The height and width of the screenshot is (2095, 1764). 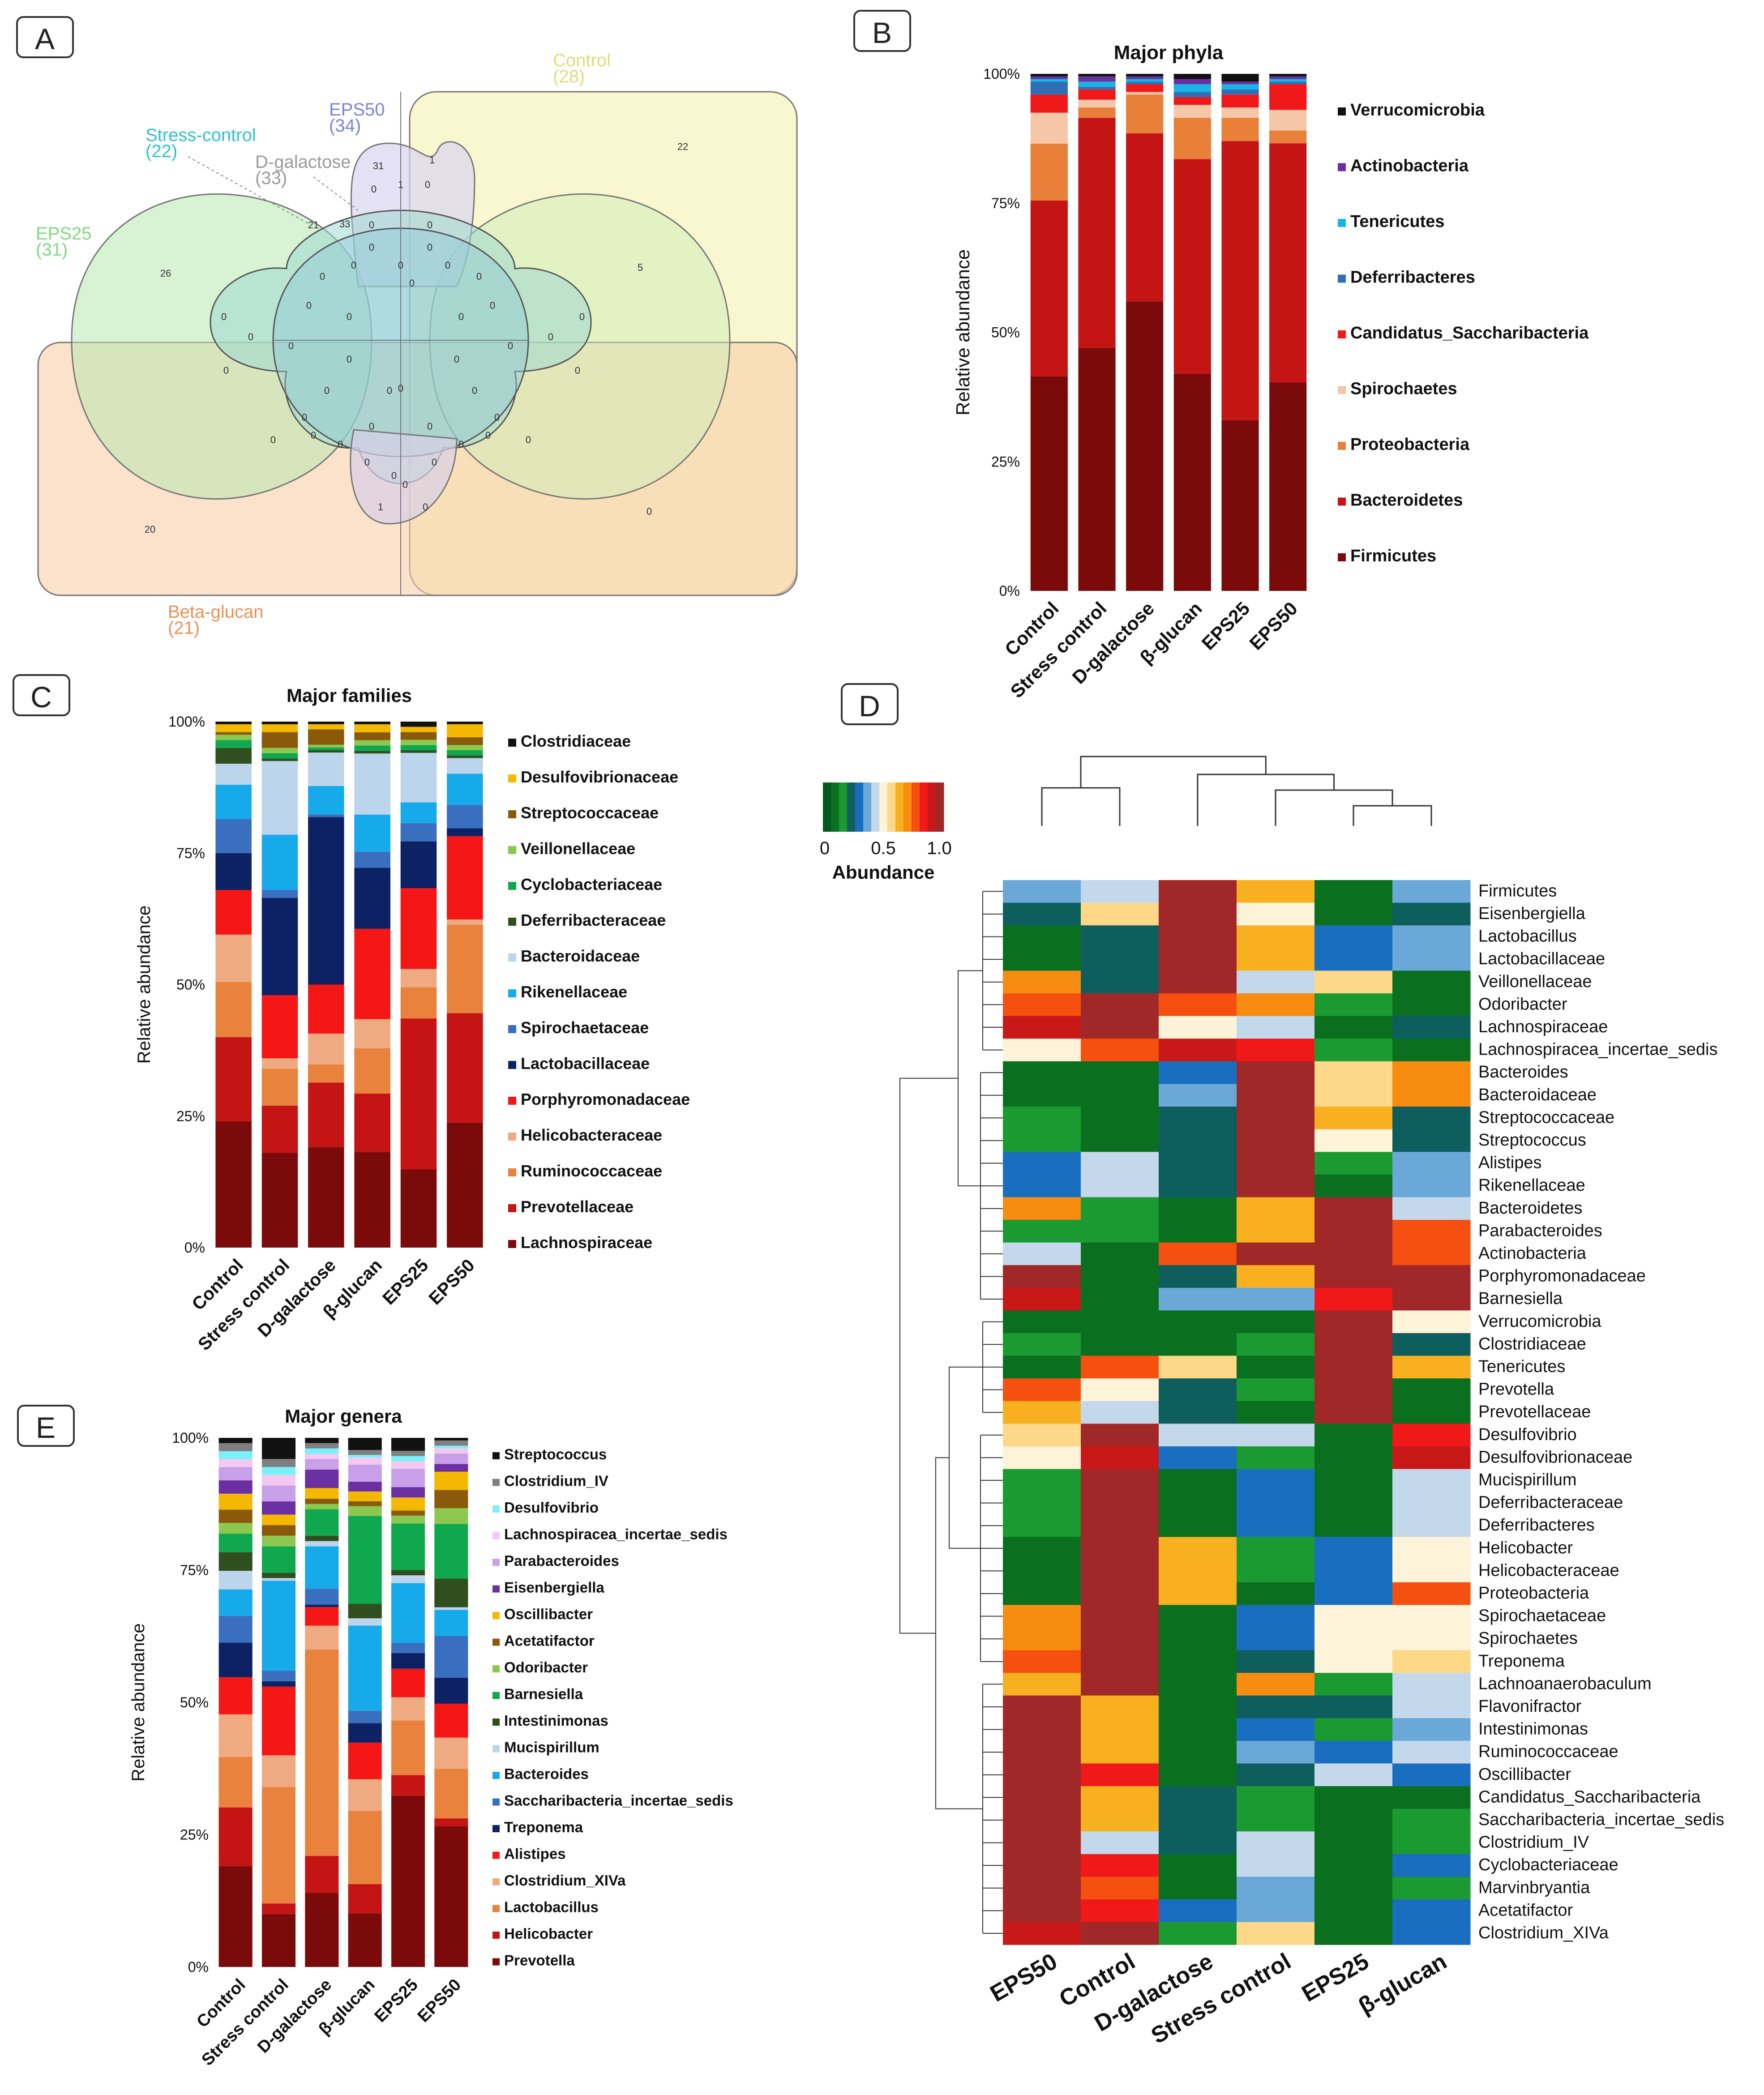 I want to click on b-bar-segment-spirochaetes, so click(x=1097, y=104).